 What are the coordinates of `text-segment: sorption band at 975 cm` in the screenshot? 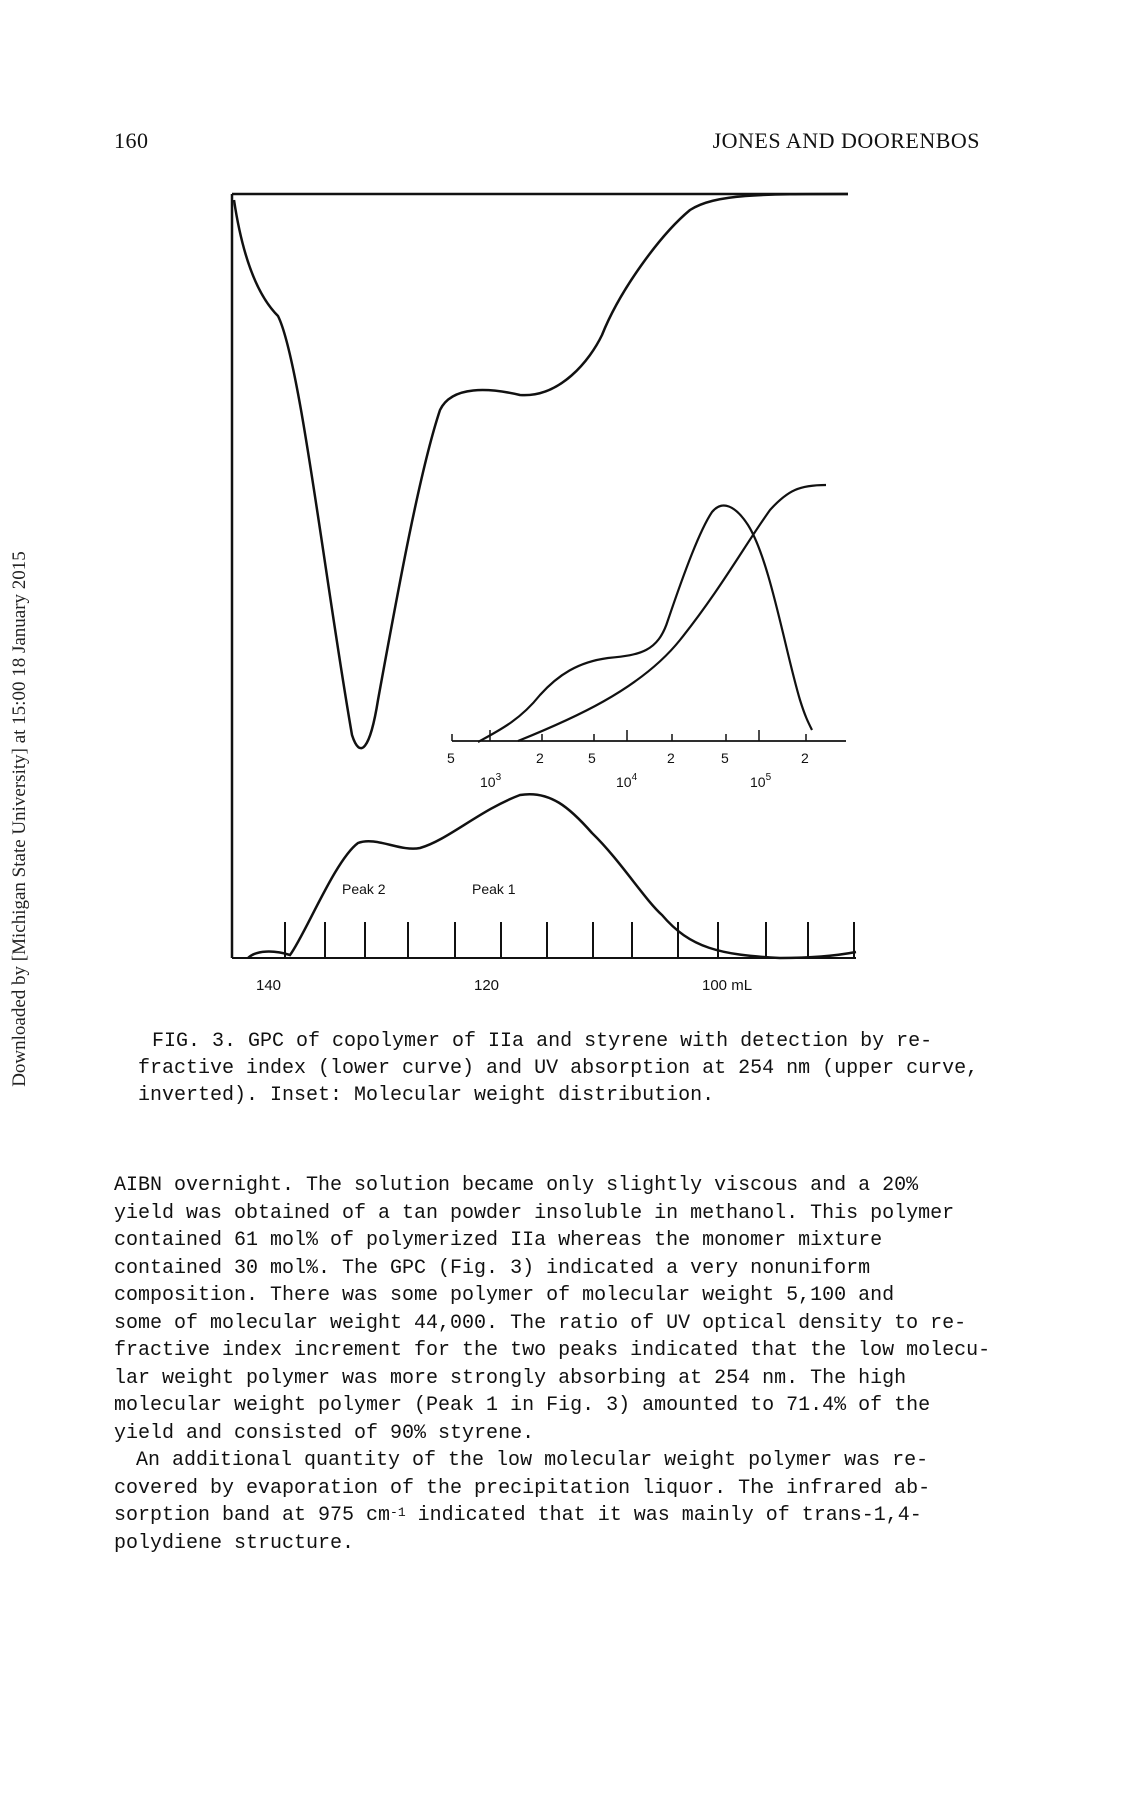 It's located at (252, 1515).